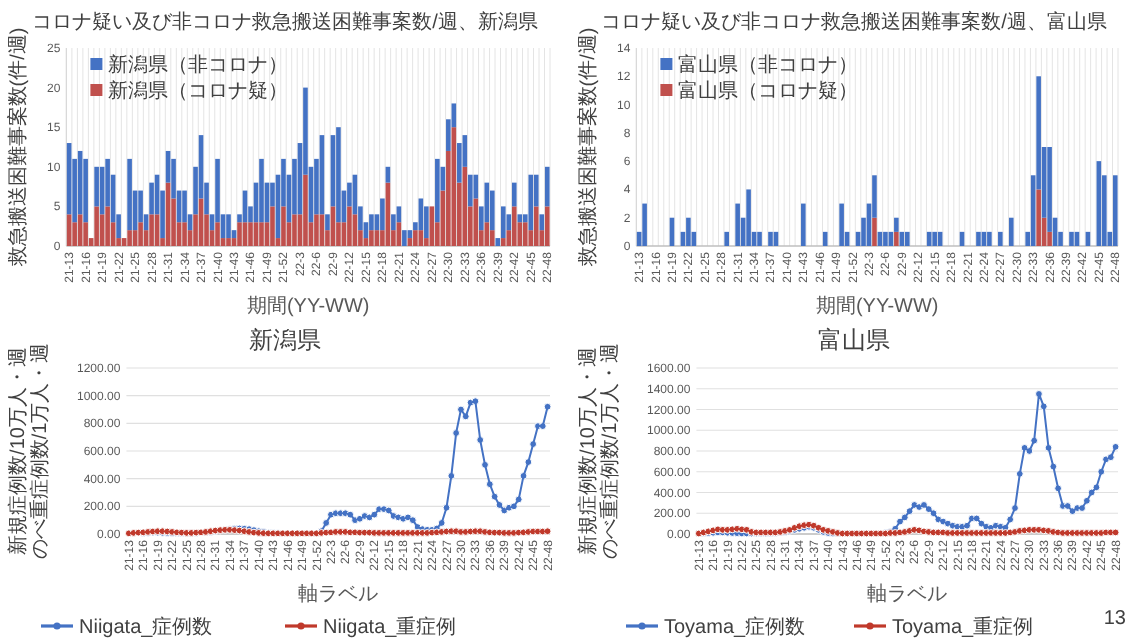 The image size is (1138, 640). Describe the element at coordinates (285, 340) in the screenshot. I see `chart-title: 新潟県` at that location.